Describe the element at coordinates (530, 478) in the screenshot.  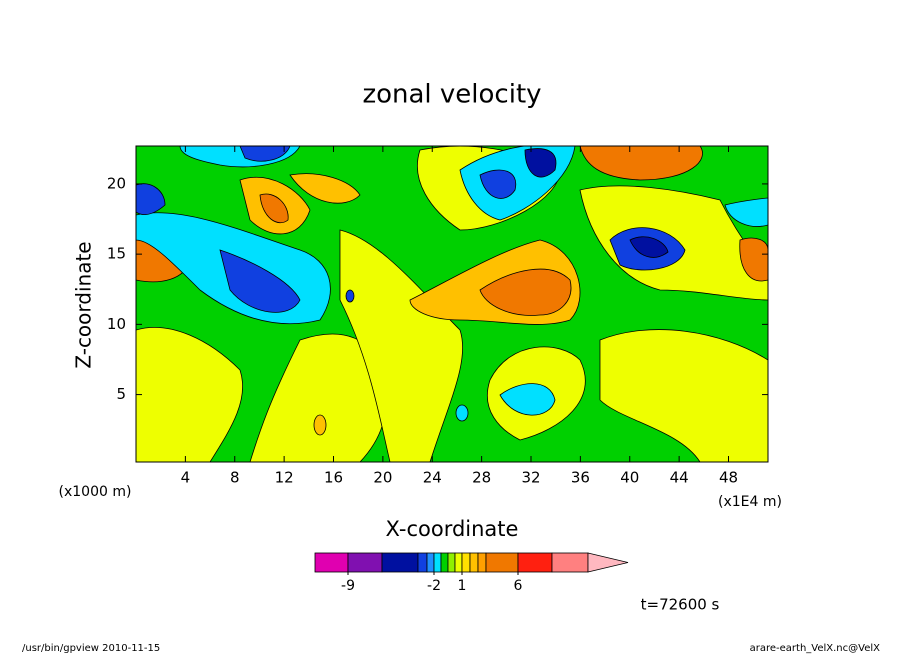
I see `x-tick-label: 32` at that location.